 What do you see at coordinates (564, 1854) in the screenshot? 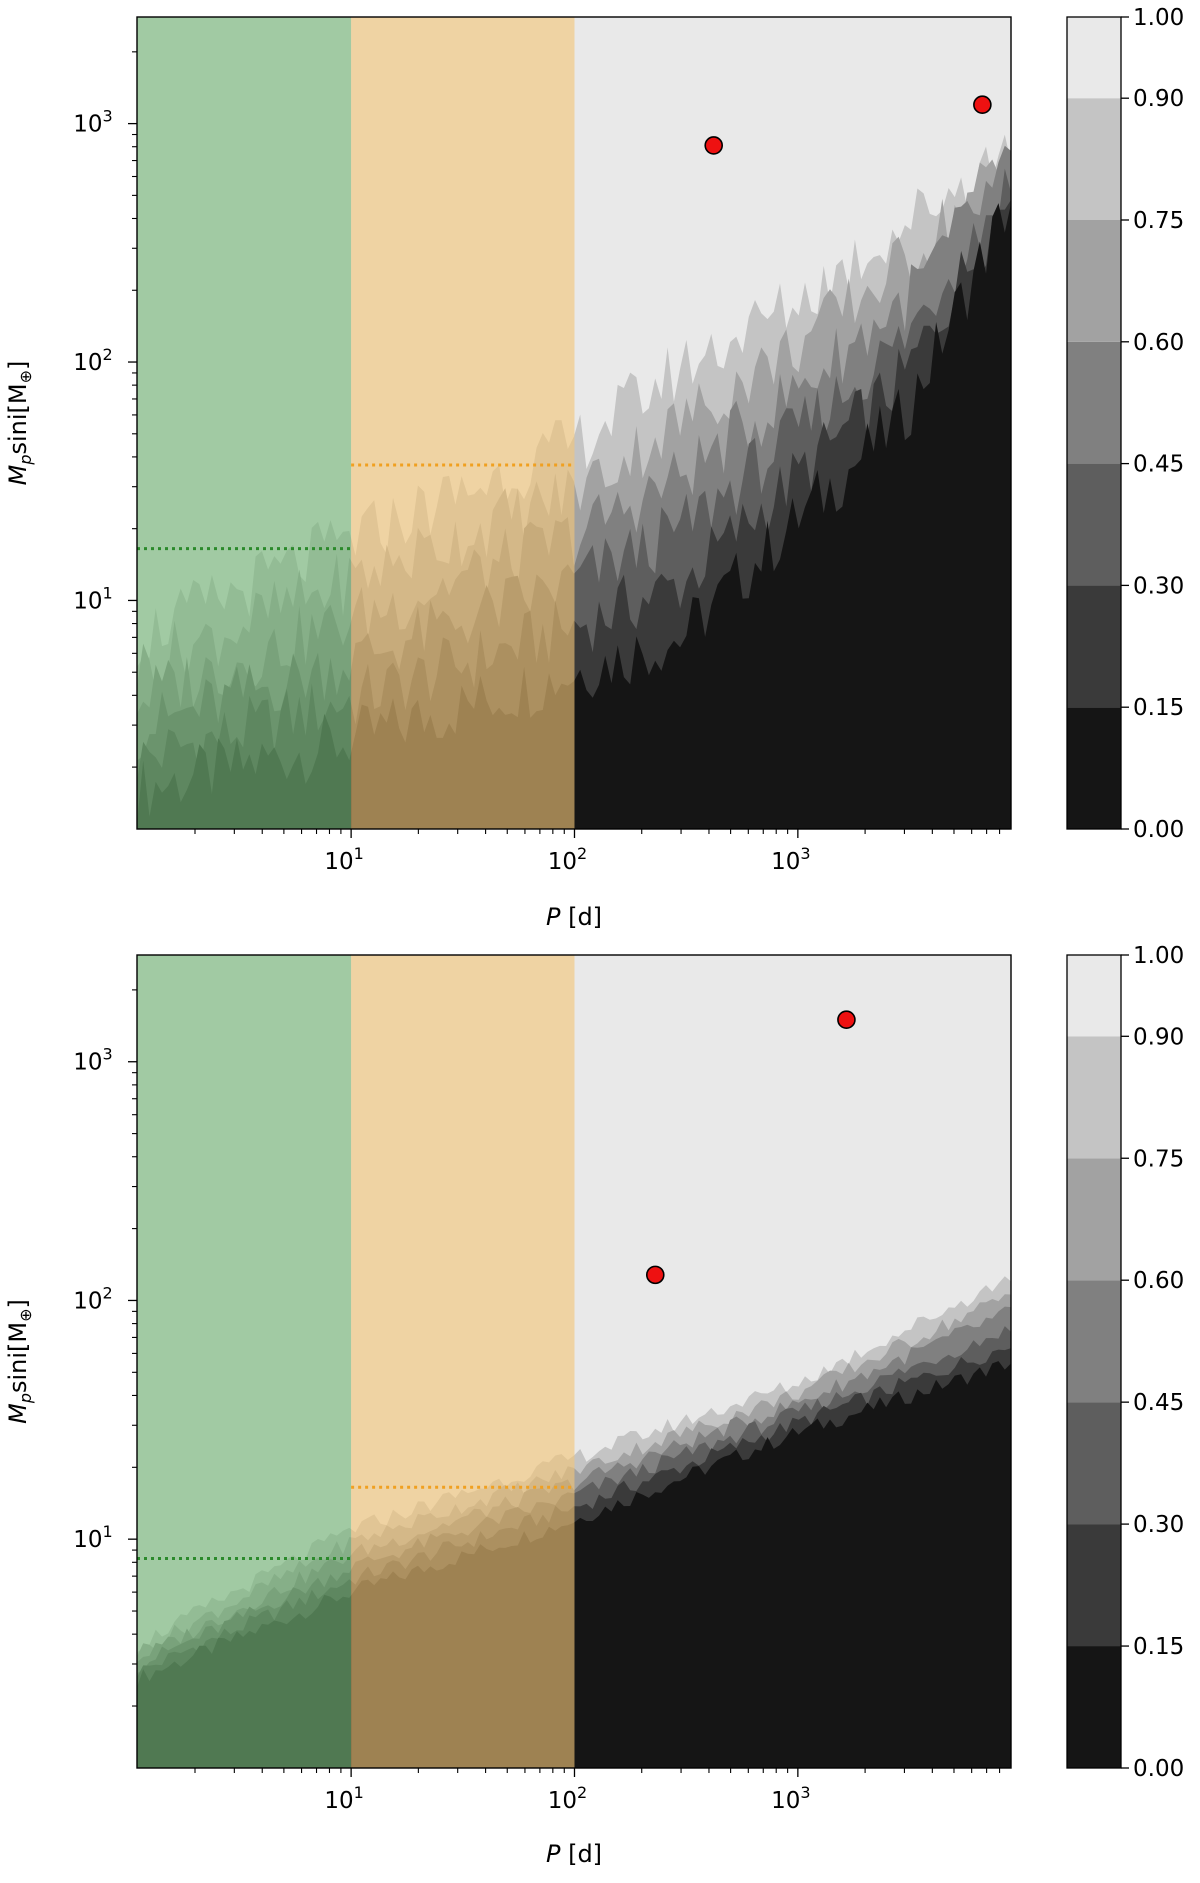
I see `x-axis-space` at bounding box center [564, 1854].